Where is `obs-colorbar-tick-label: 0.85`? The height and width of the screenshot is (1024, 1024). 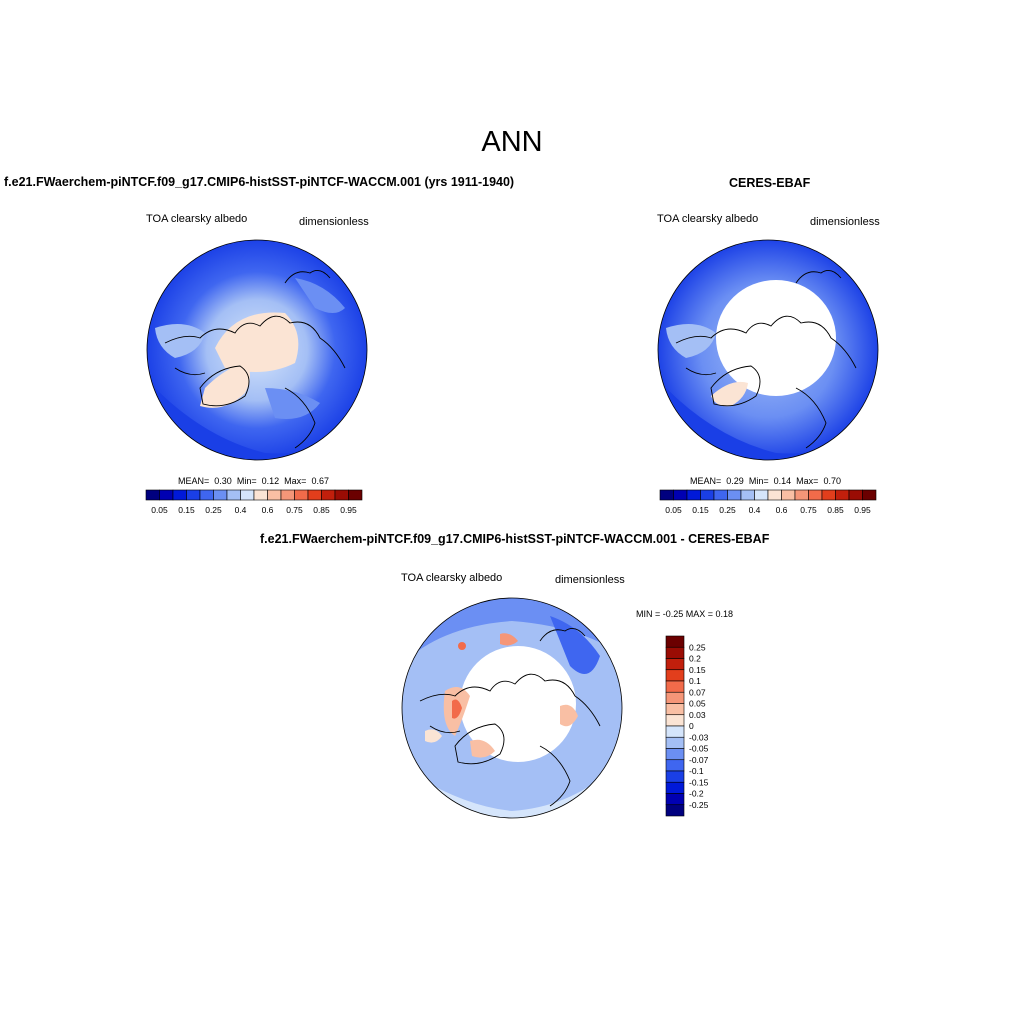 obs-colorbar-tick-label: 0.85 is located at coordinates (835, 510).